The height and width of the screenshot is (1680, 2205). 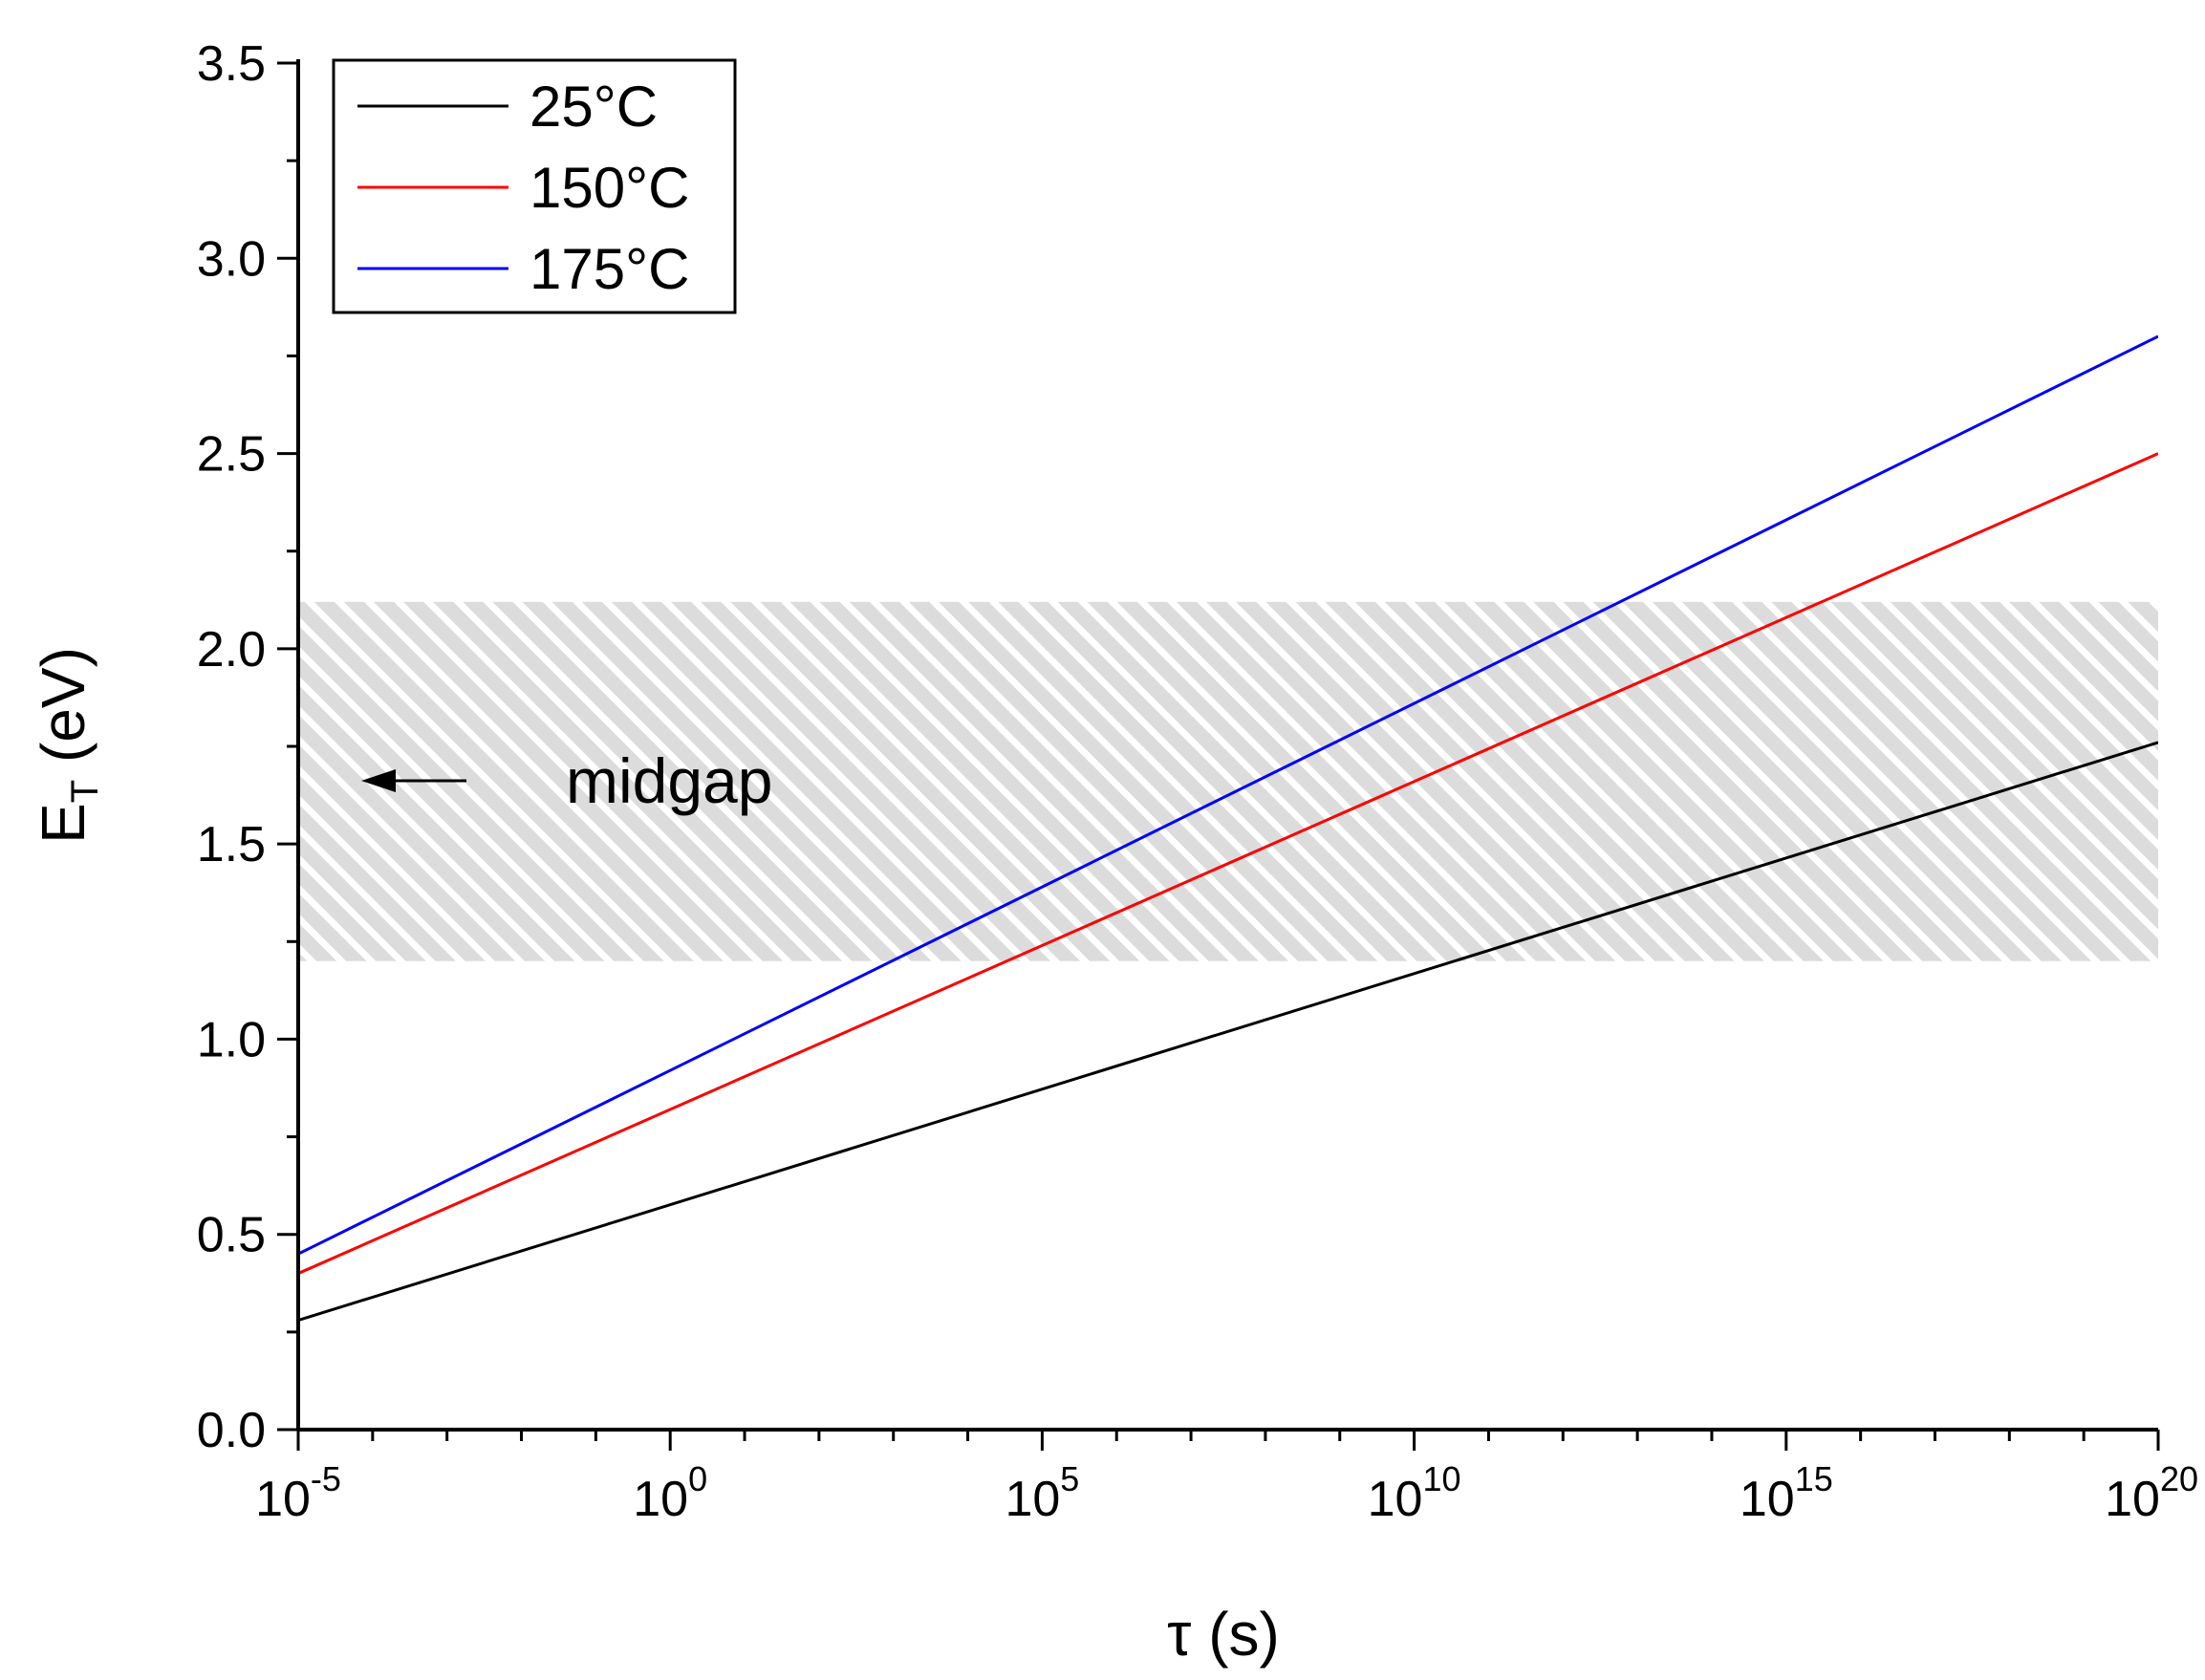 What do you see at coordinates (1069, 1479) in the screenshot?
I see `x-tick-label-exponent: 5` at bounding box center [1069, 1479].